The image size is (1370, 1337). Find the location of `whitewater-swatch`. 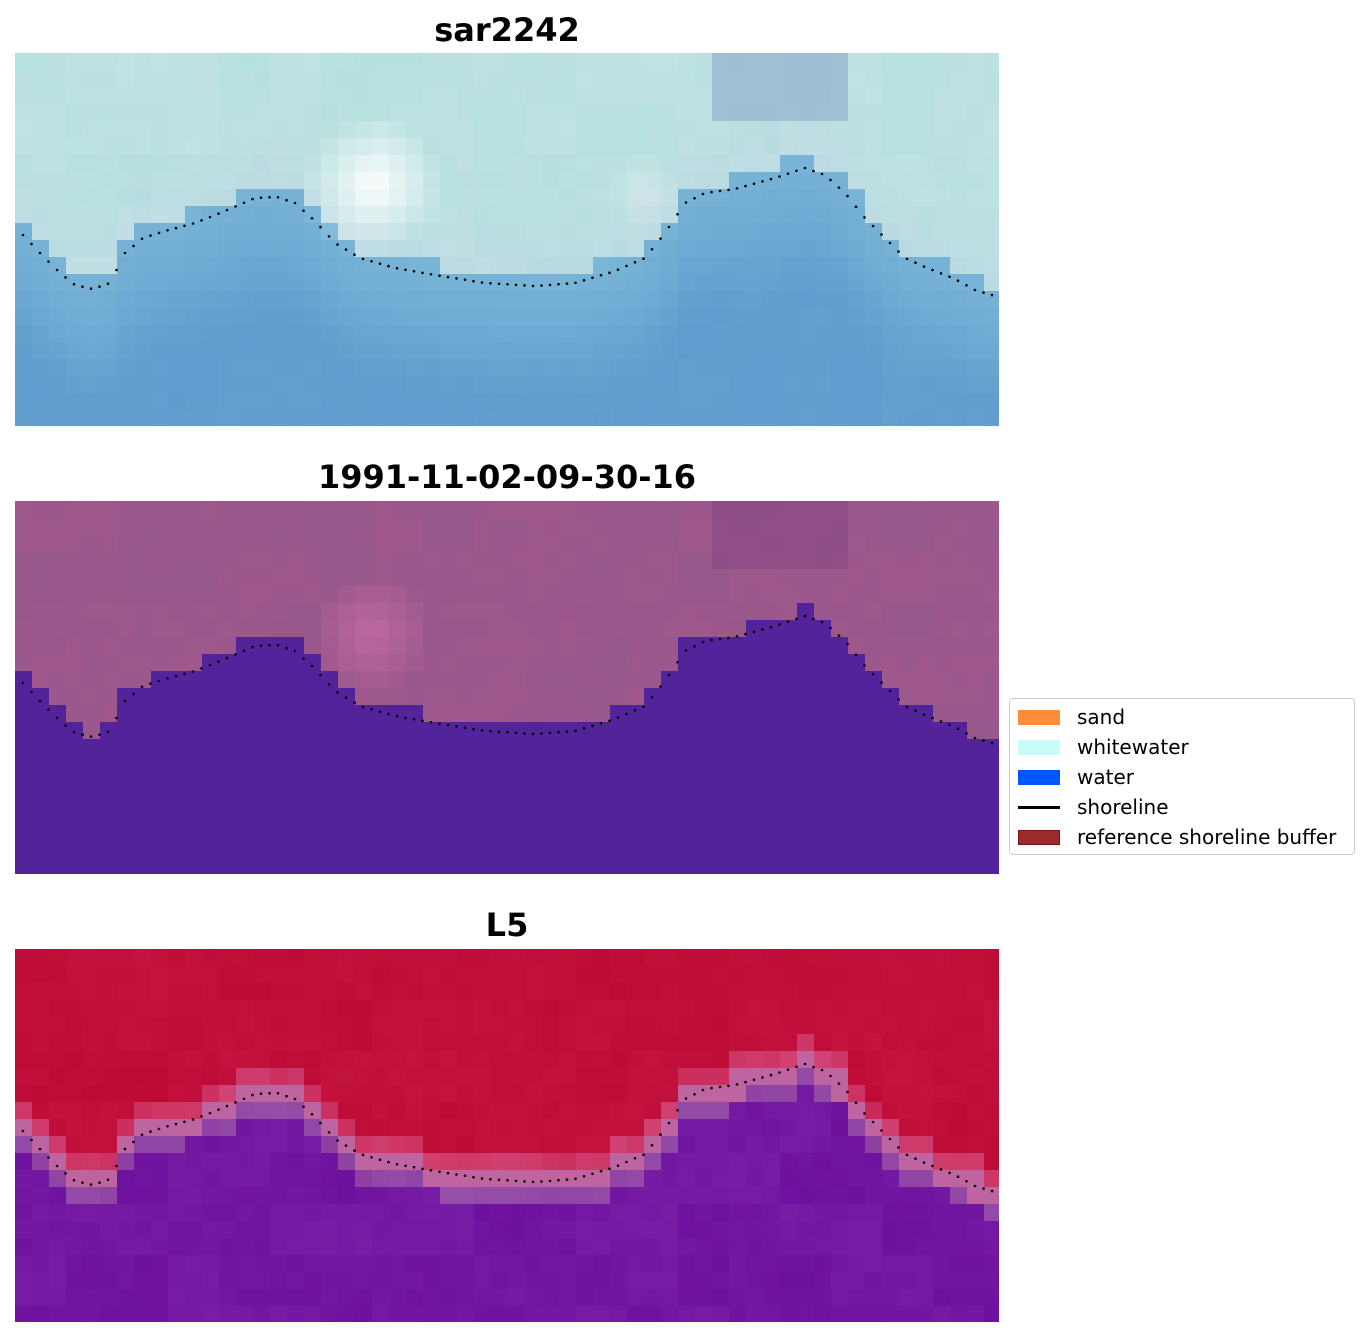

whitewater-swatch is located at coordinates (1039, 747).